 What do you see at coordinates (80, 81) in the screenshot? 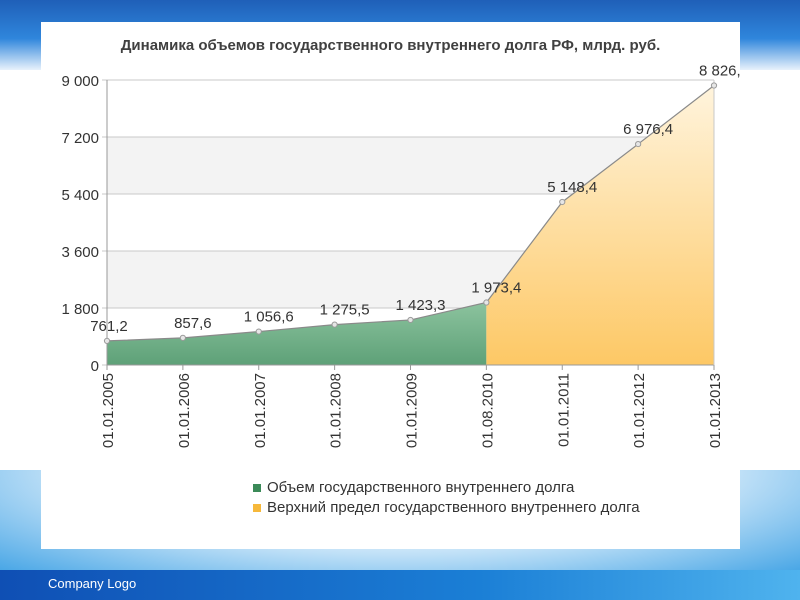
I see `y-tick-label: 9 000` at bounding box center [80, 81].